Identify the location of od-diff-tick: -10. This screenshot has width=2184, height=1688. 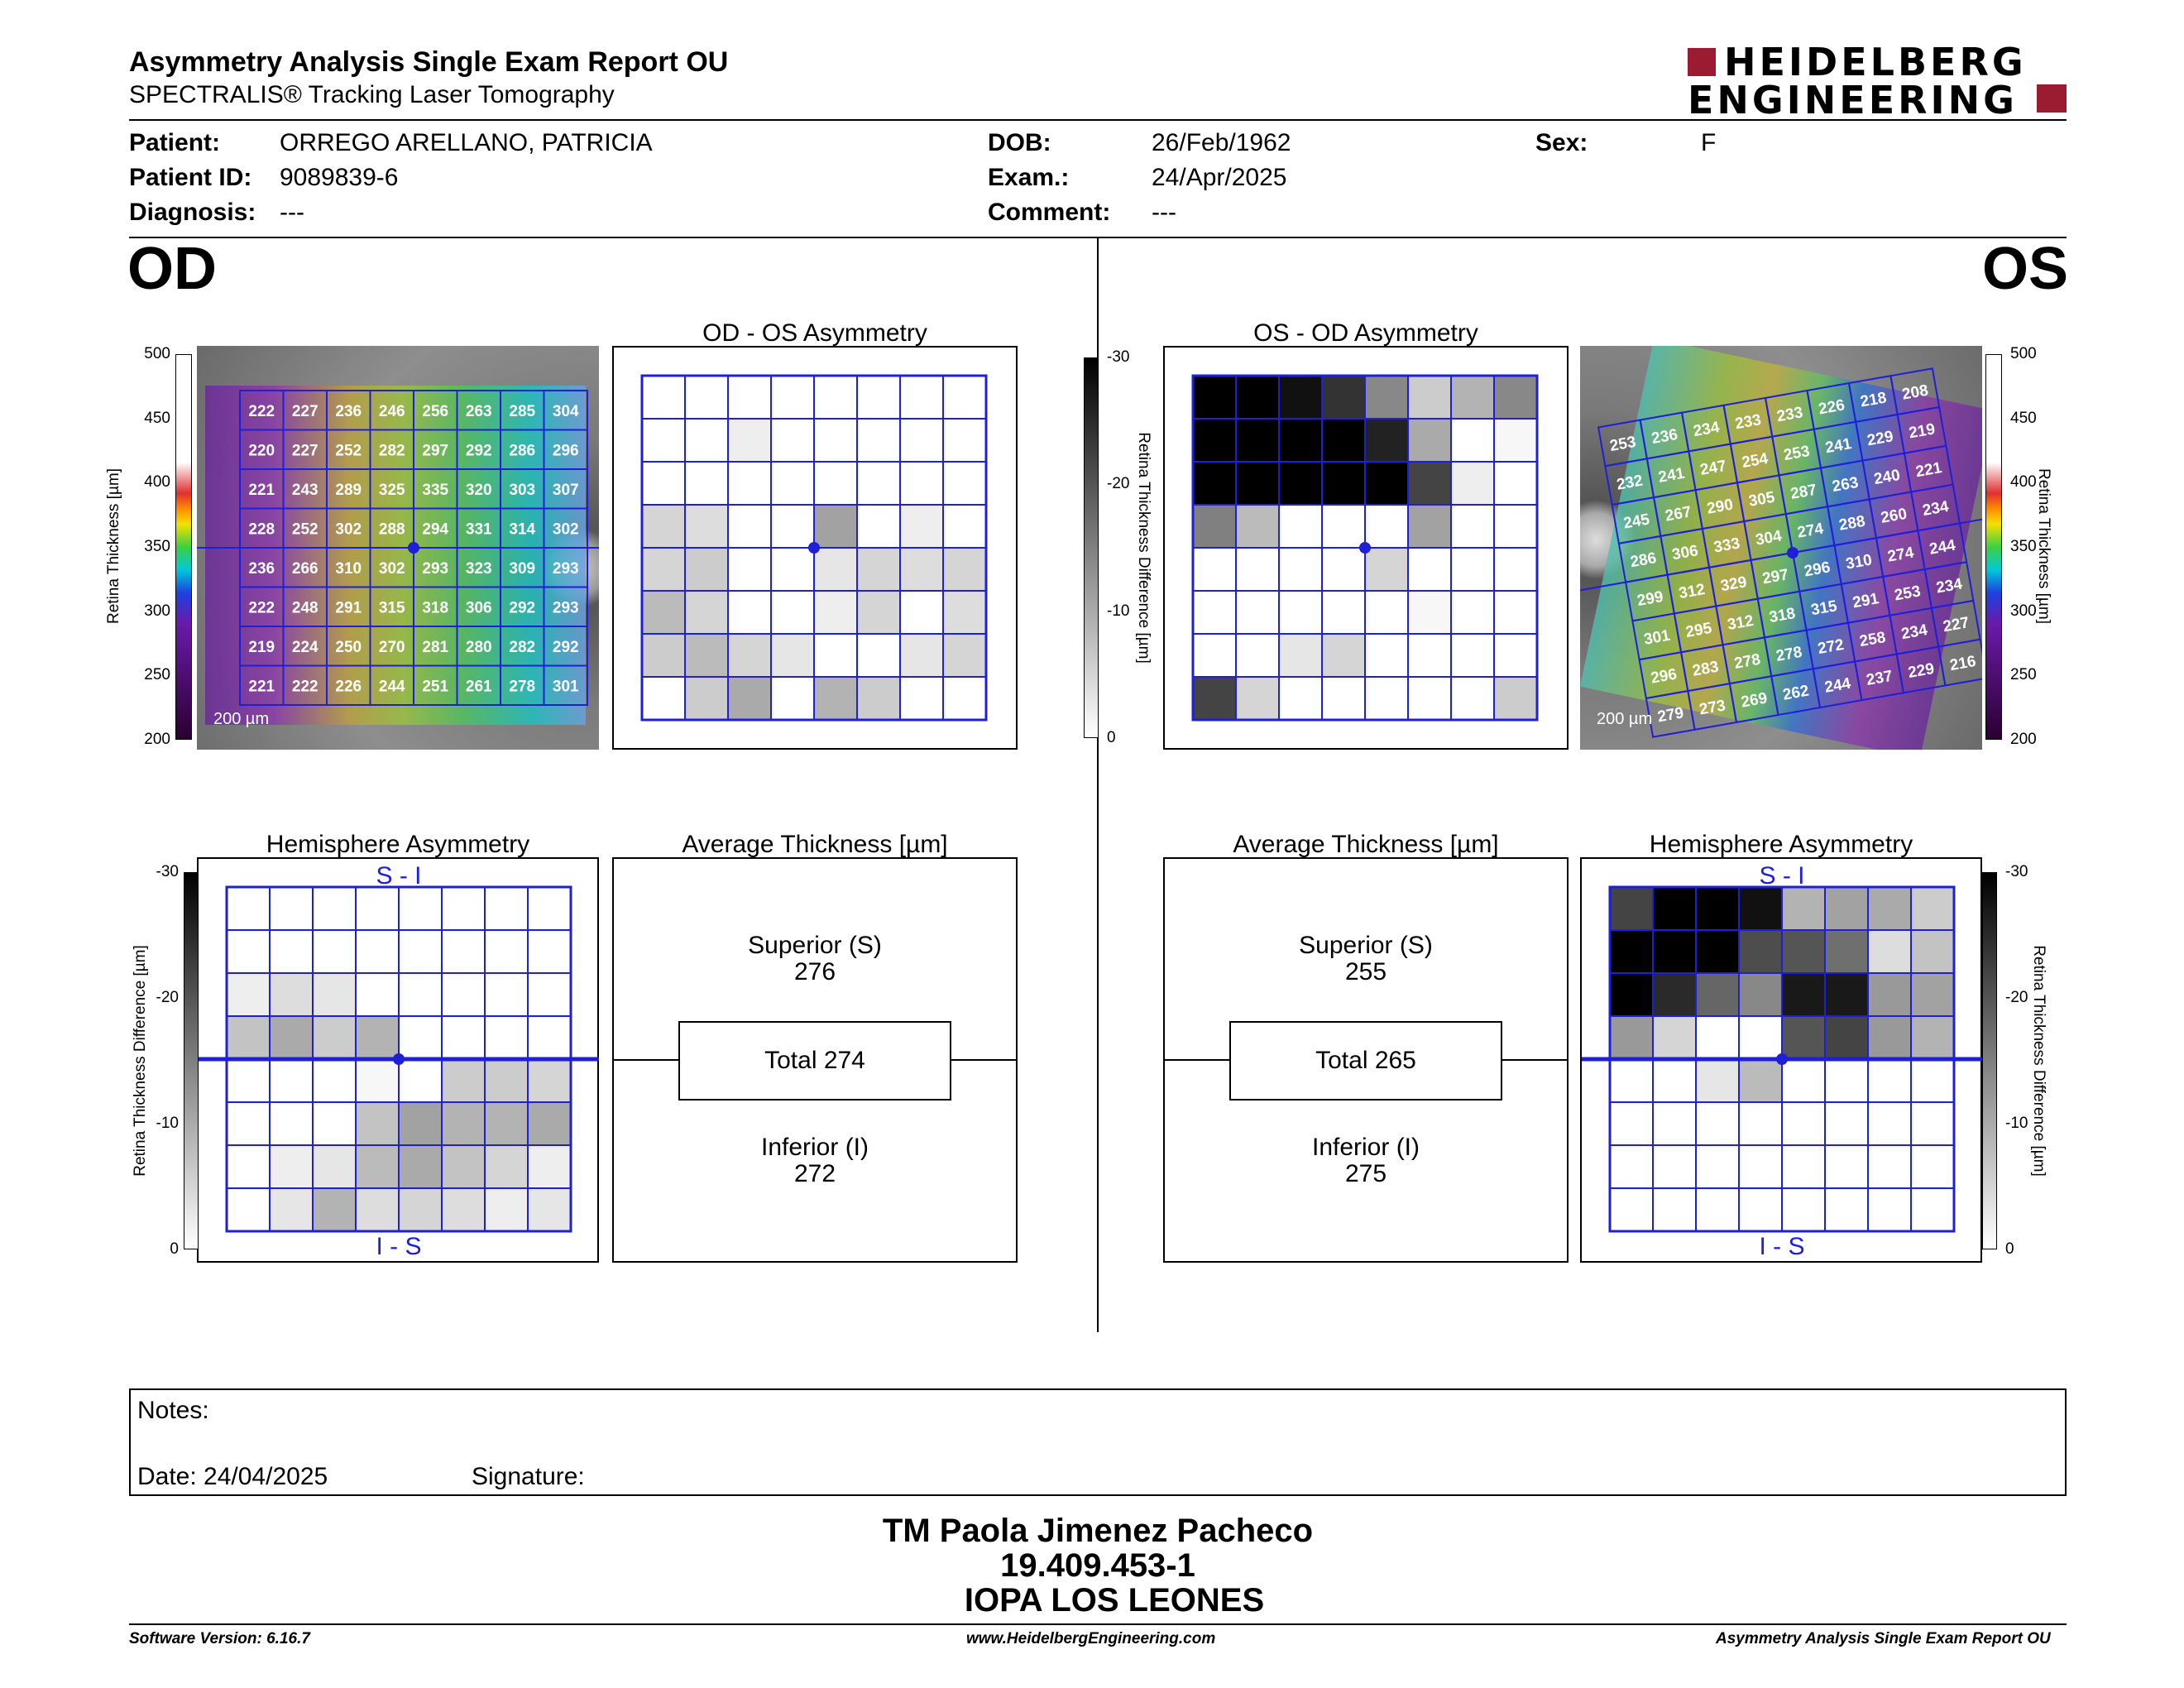
(167, 1123).